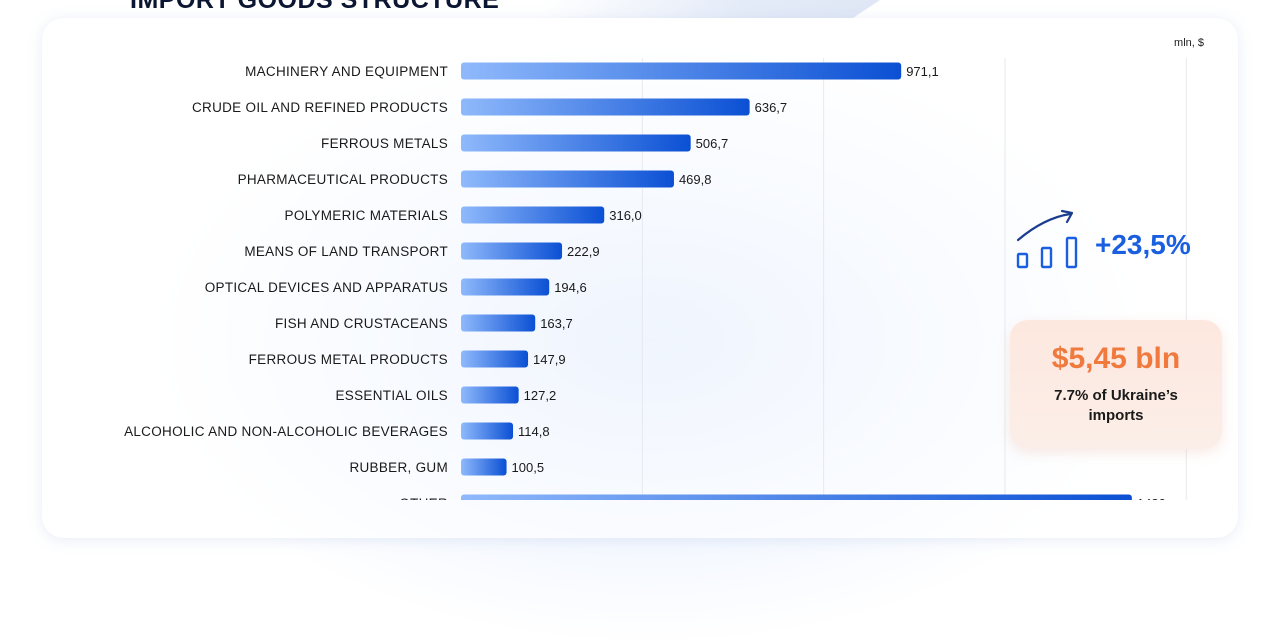 This screenshot has height=640, width=1280. What do you see at coordinates (534, 431) in the screenshot?
I see `value-label: 114,8` at bounding box center [534, 431].